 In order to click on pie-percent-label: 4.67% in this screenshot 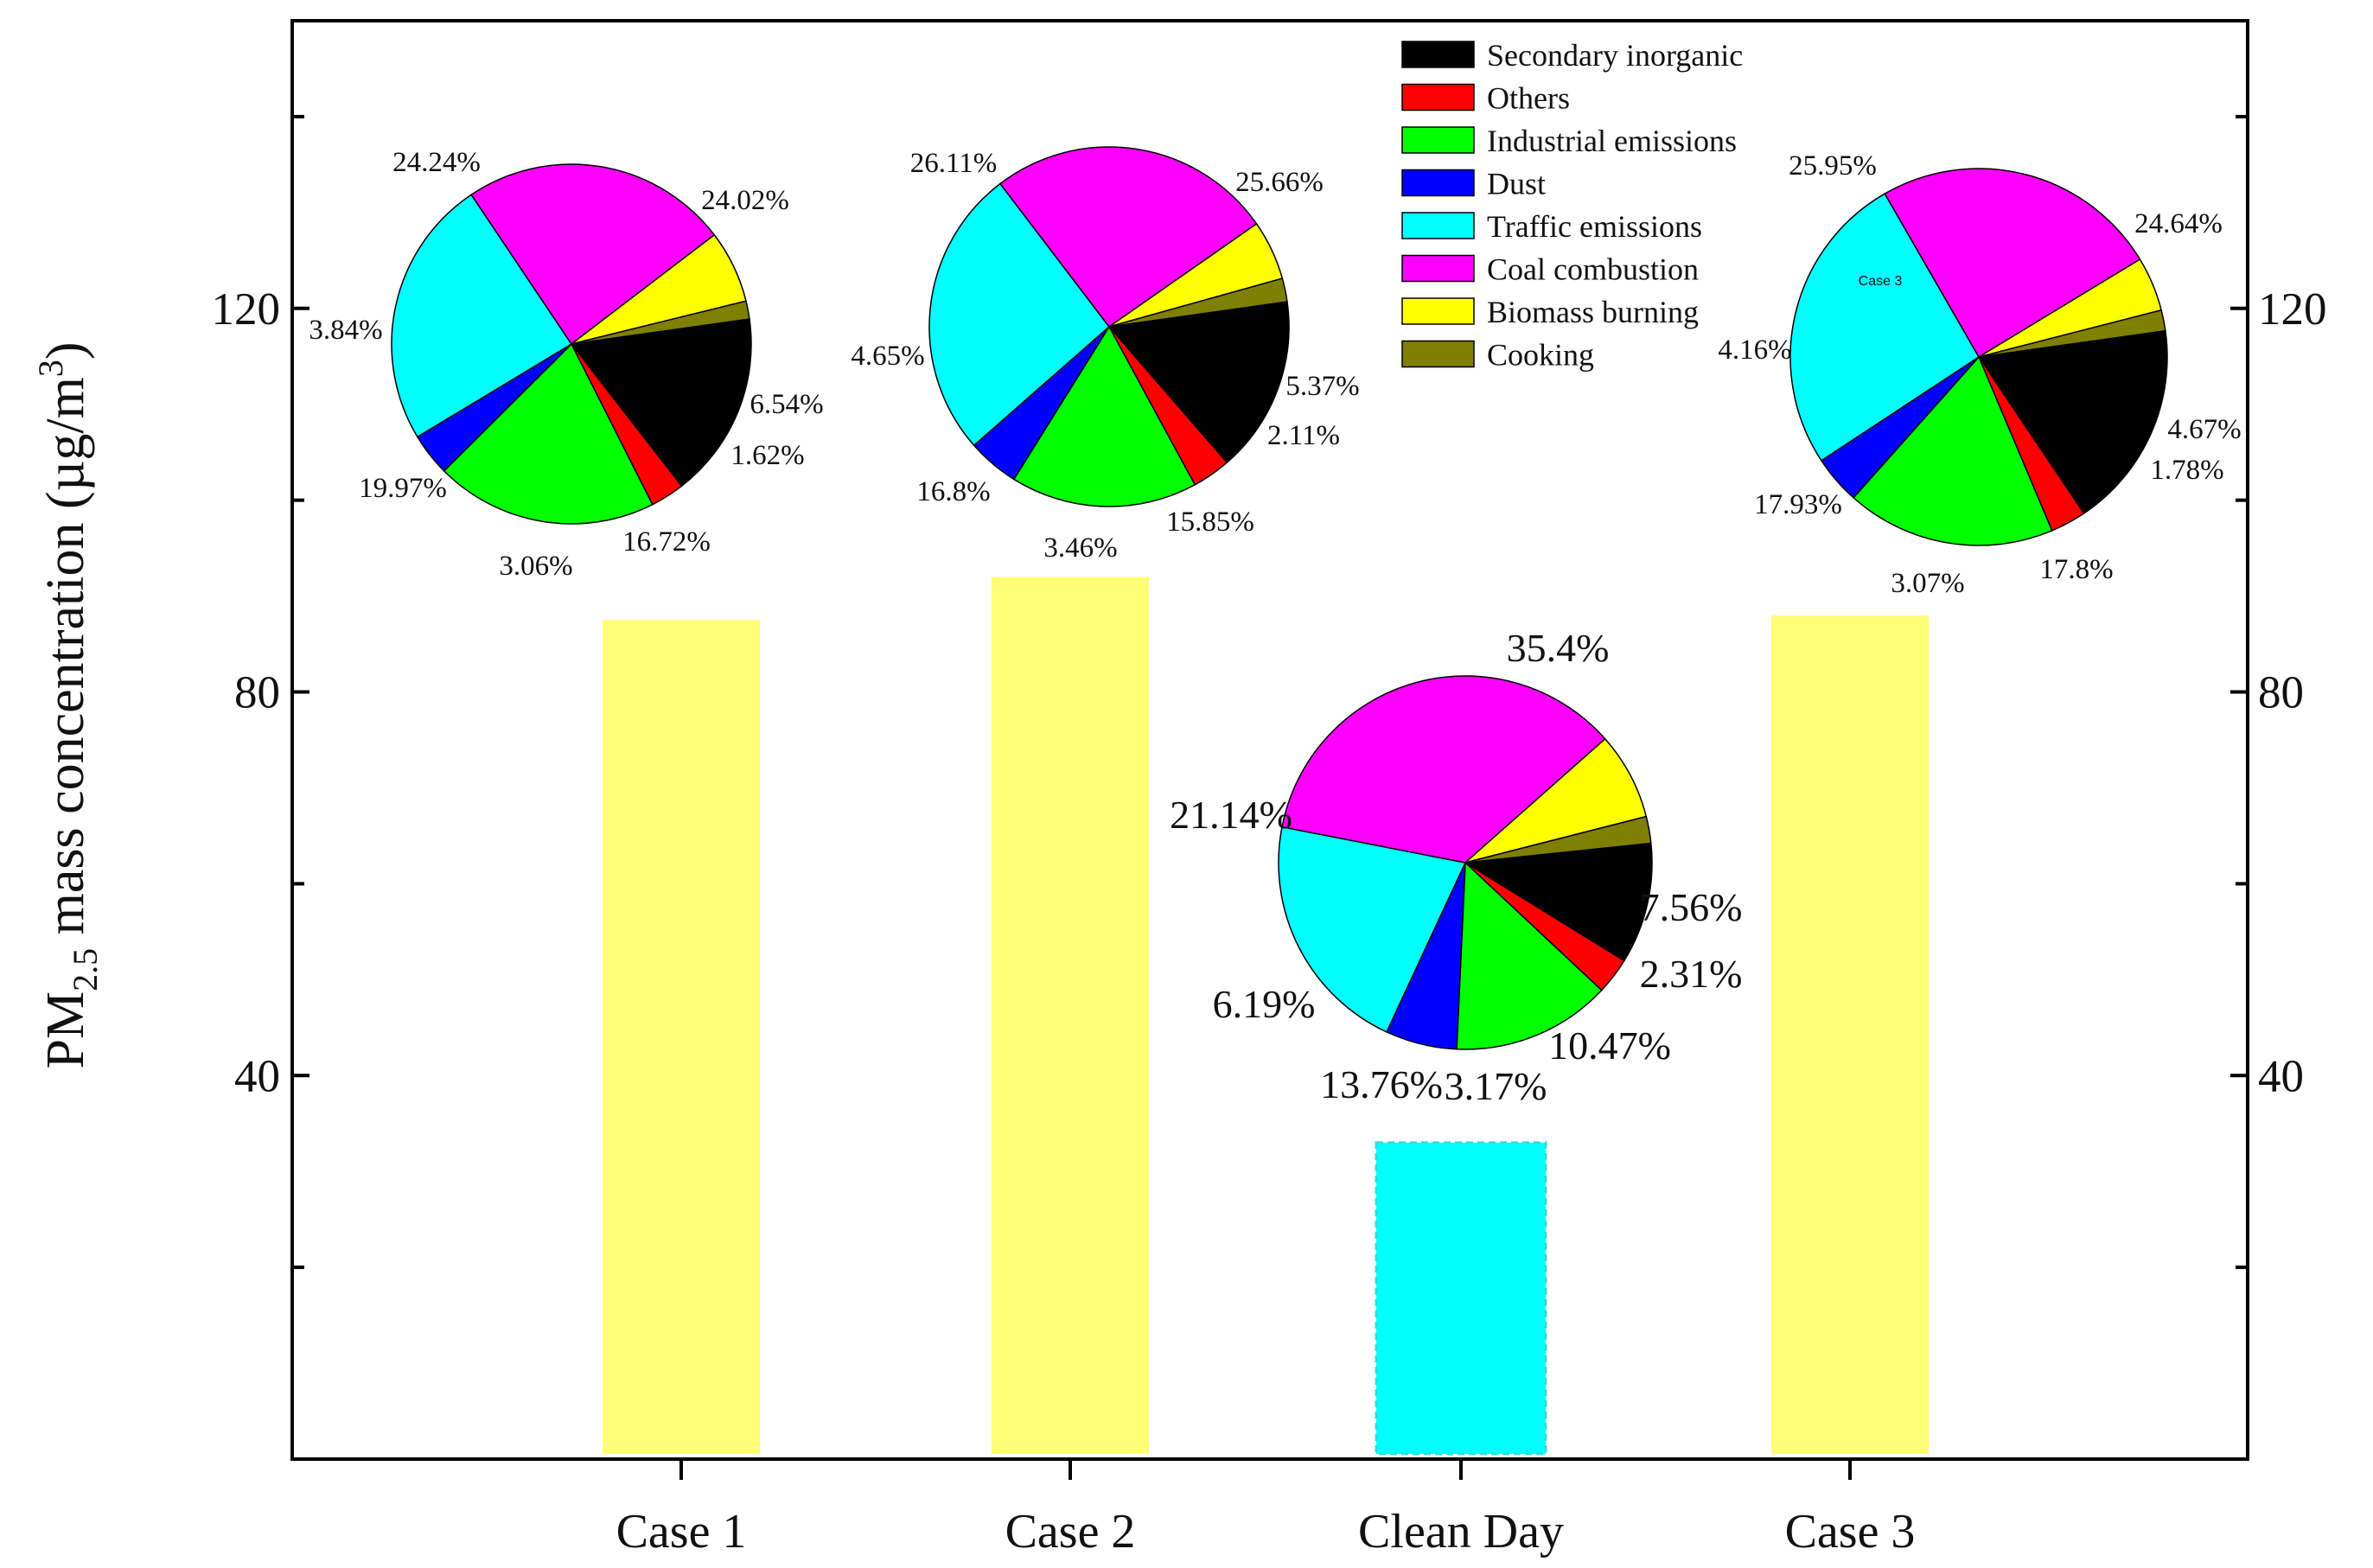, I will do `click(2204, 430)`.